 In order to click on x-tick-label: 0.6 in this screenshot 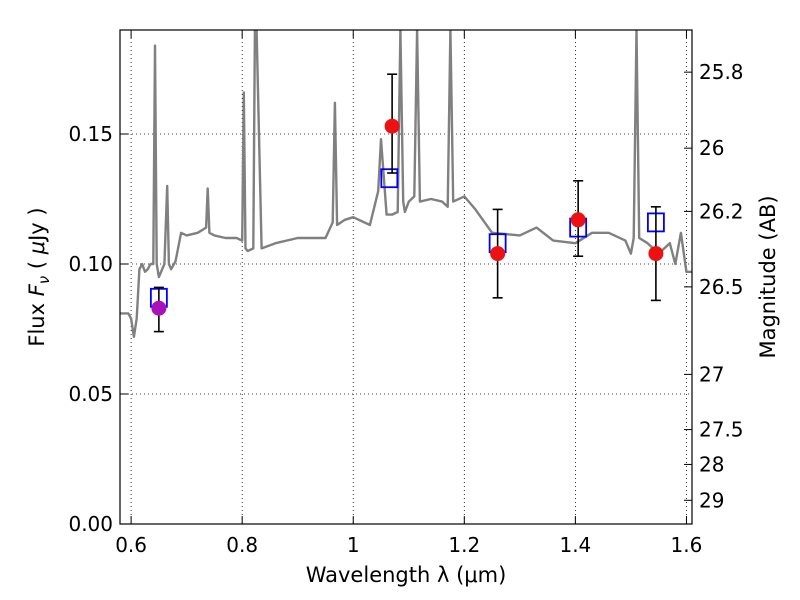, I will do `click(131, 545)`.